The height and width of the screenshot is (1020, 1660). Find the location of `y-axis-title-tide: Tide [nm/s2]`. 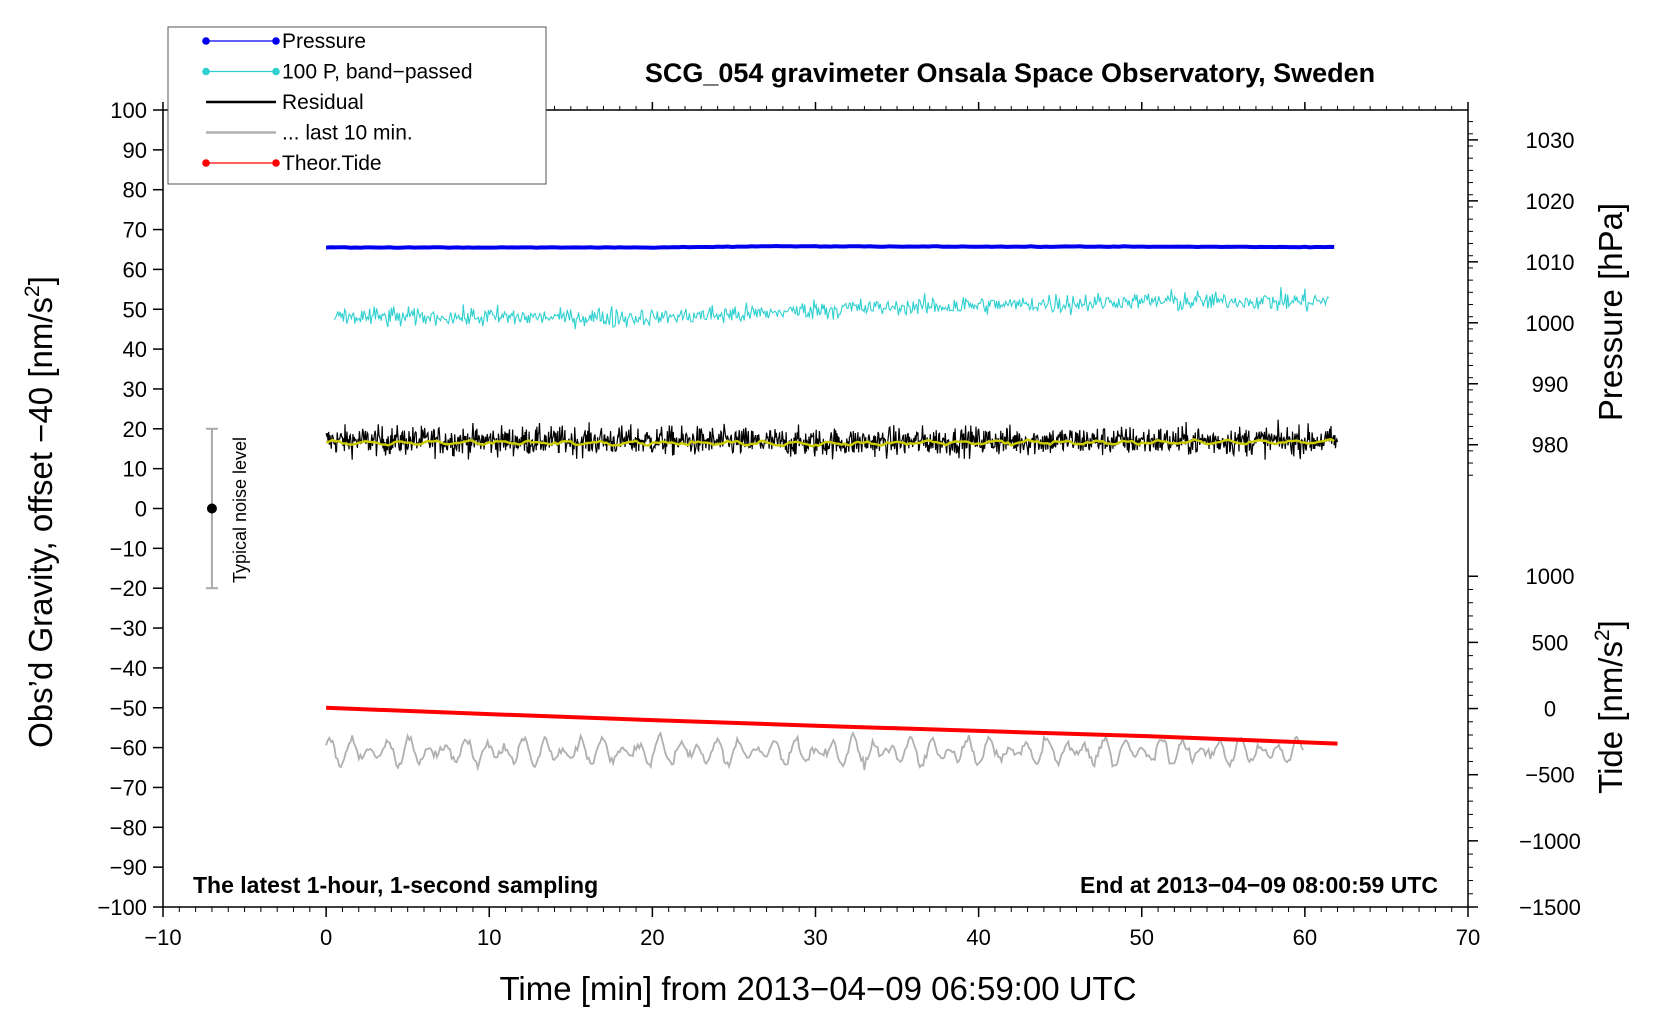

y-axis-title-tide: Tide [nm/s2] is located at coordinates (1610, 707).